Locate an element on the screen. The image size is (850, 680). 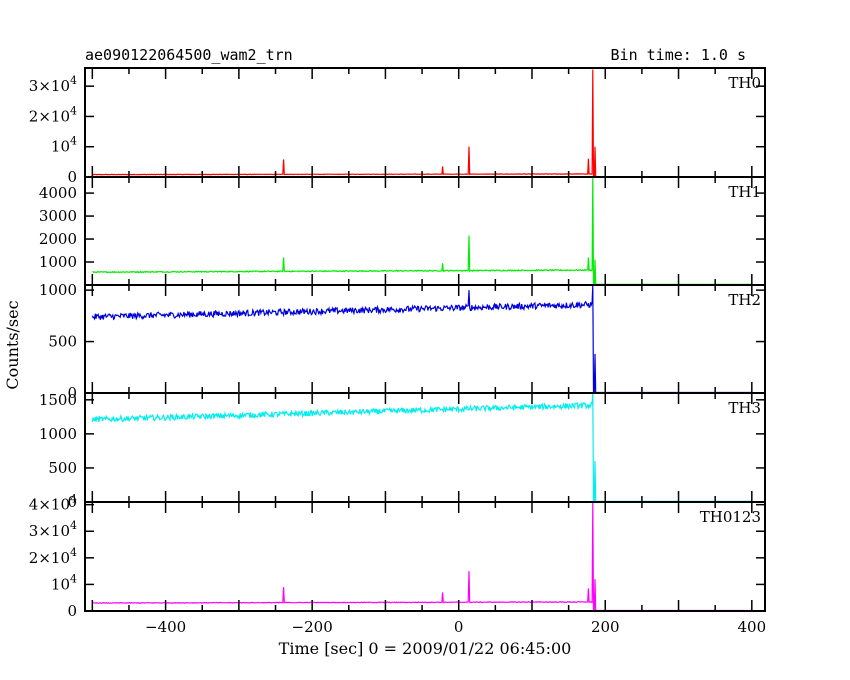
y-tick-label: 2000 is located at coordinates (58, 239).